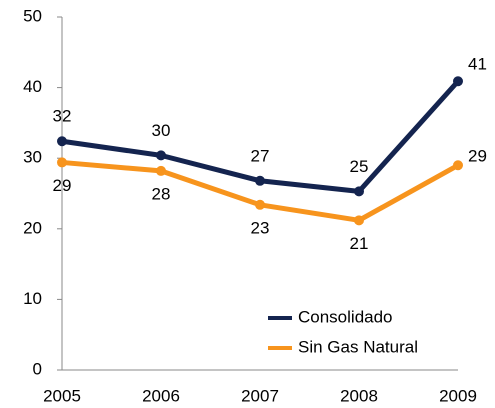  Describe the element at coordinates (161, 395) in the screenshot. I see `x-tick-label: 2006` at that location.